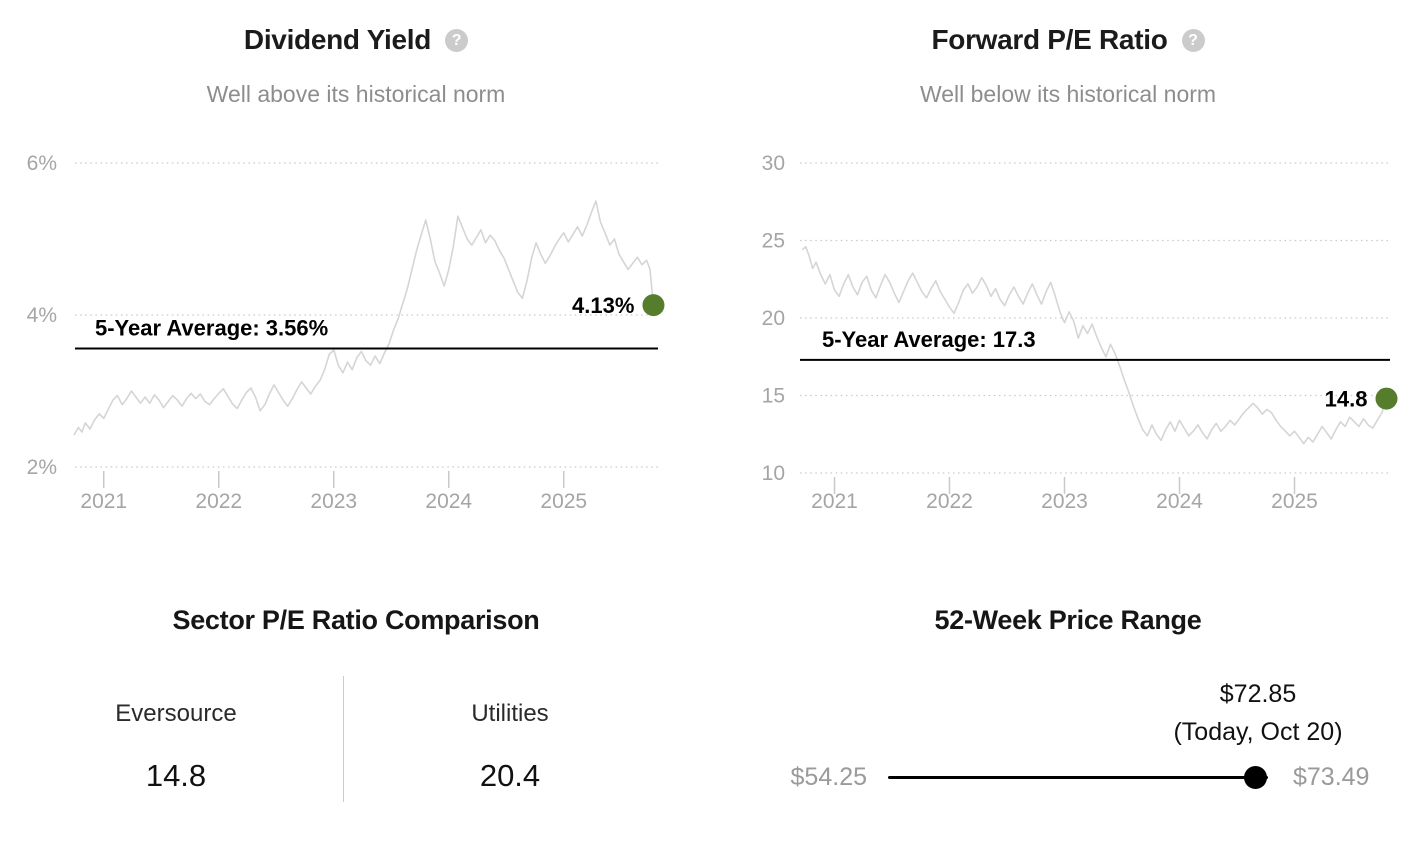  Describe the element at coordinates (42, 467) in the screenshot. I see `y-axis-tick-label: 2%` at that location.